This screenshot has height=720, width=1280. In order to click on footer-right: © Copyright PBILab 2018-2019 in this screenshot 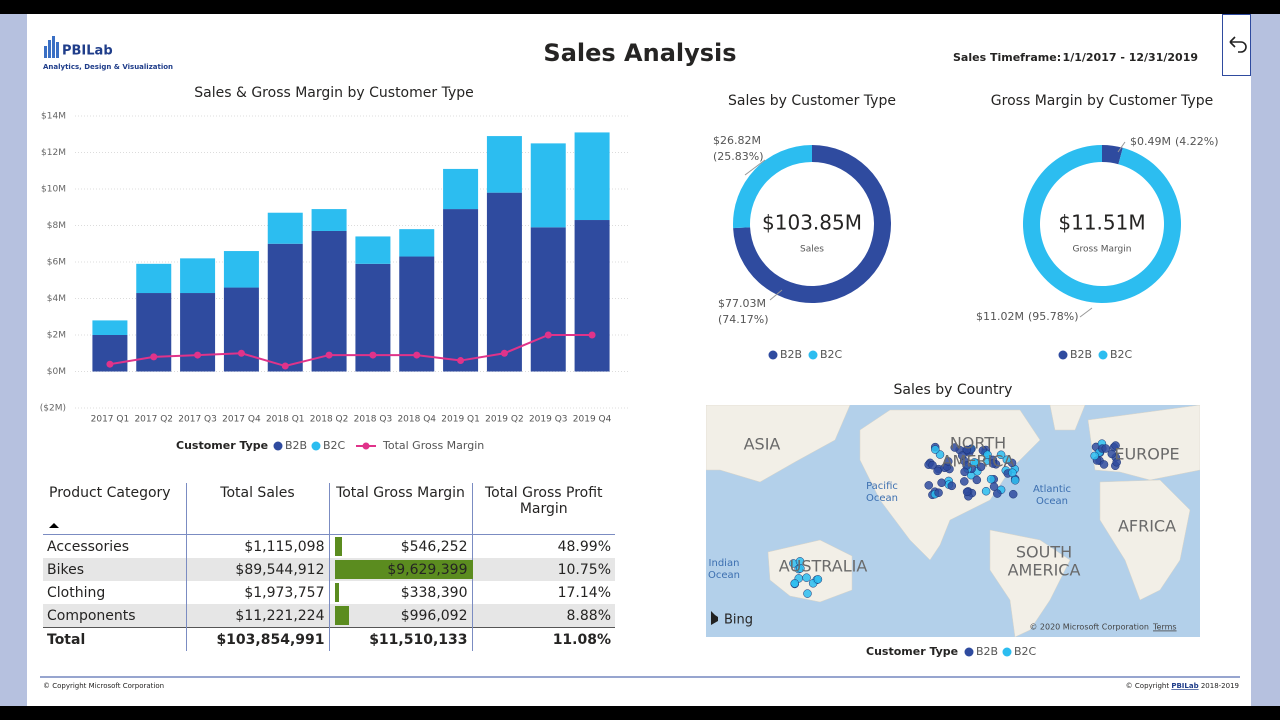, I will do `click(1182, 686)`.